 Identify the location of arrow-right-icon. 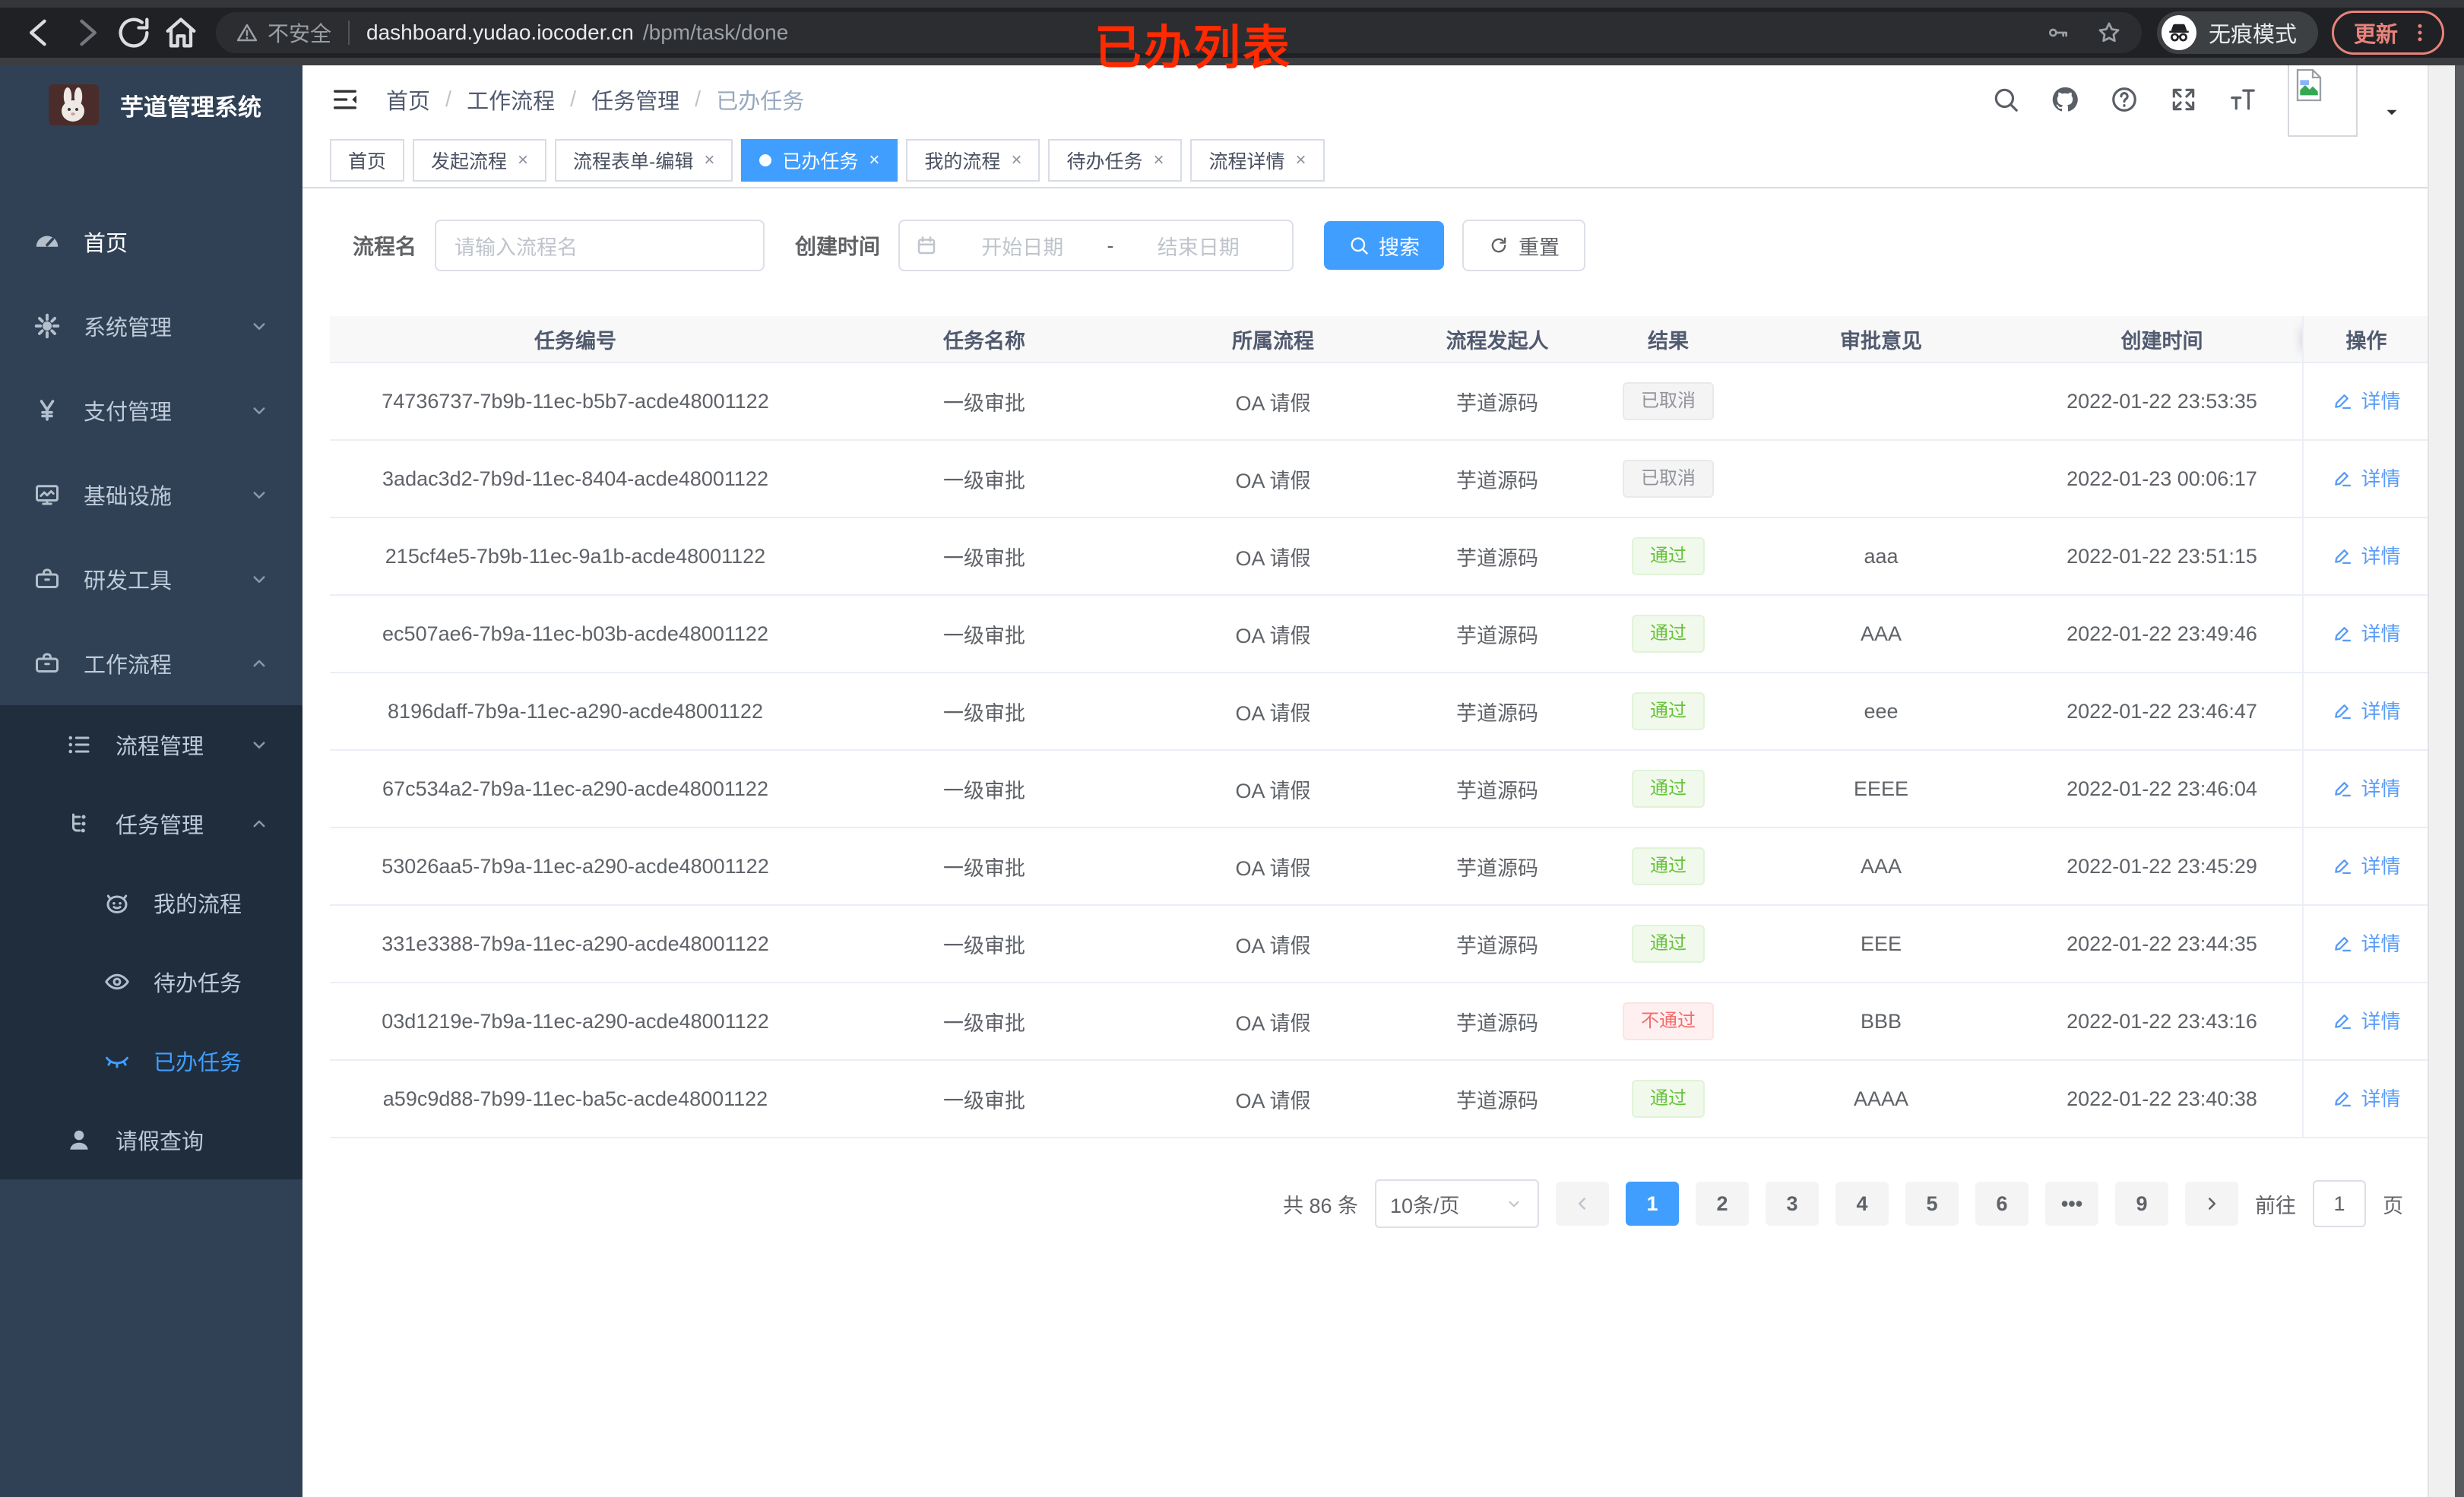
(2212, 1204).